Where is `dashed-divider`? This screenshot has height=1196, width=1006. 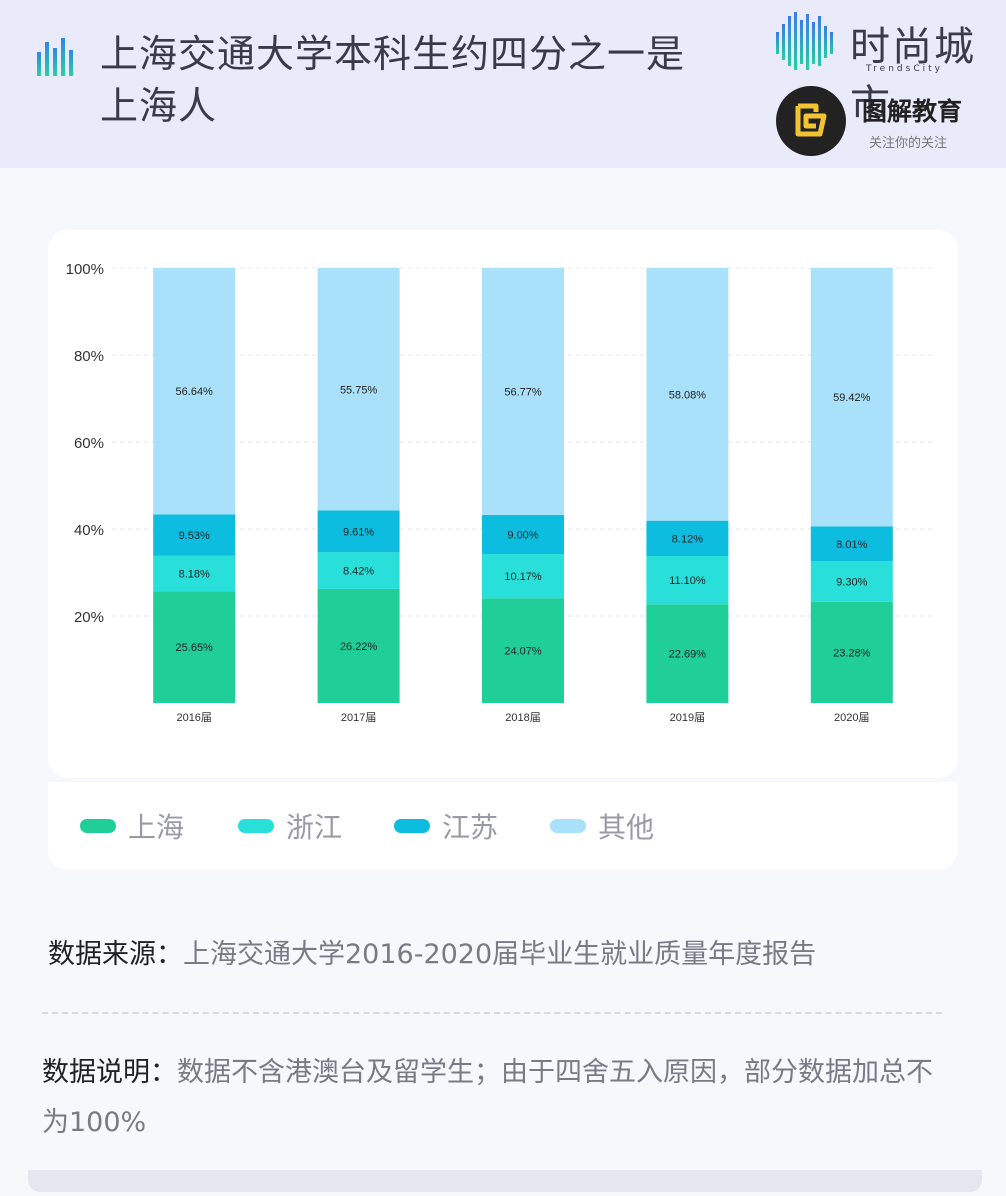 dashed-divider is located at coordinates (492, 1013).